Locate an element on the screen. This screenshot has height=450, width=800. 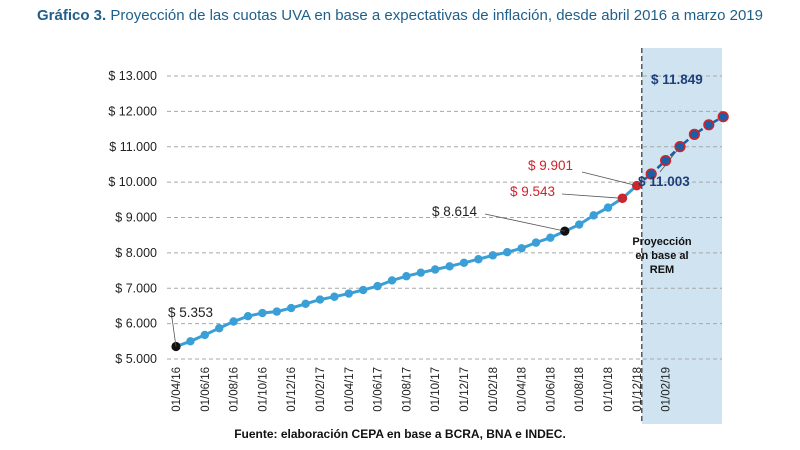
x-tick-label: 01/06/17 is located at coordinates (379, 389).